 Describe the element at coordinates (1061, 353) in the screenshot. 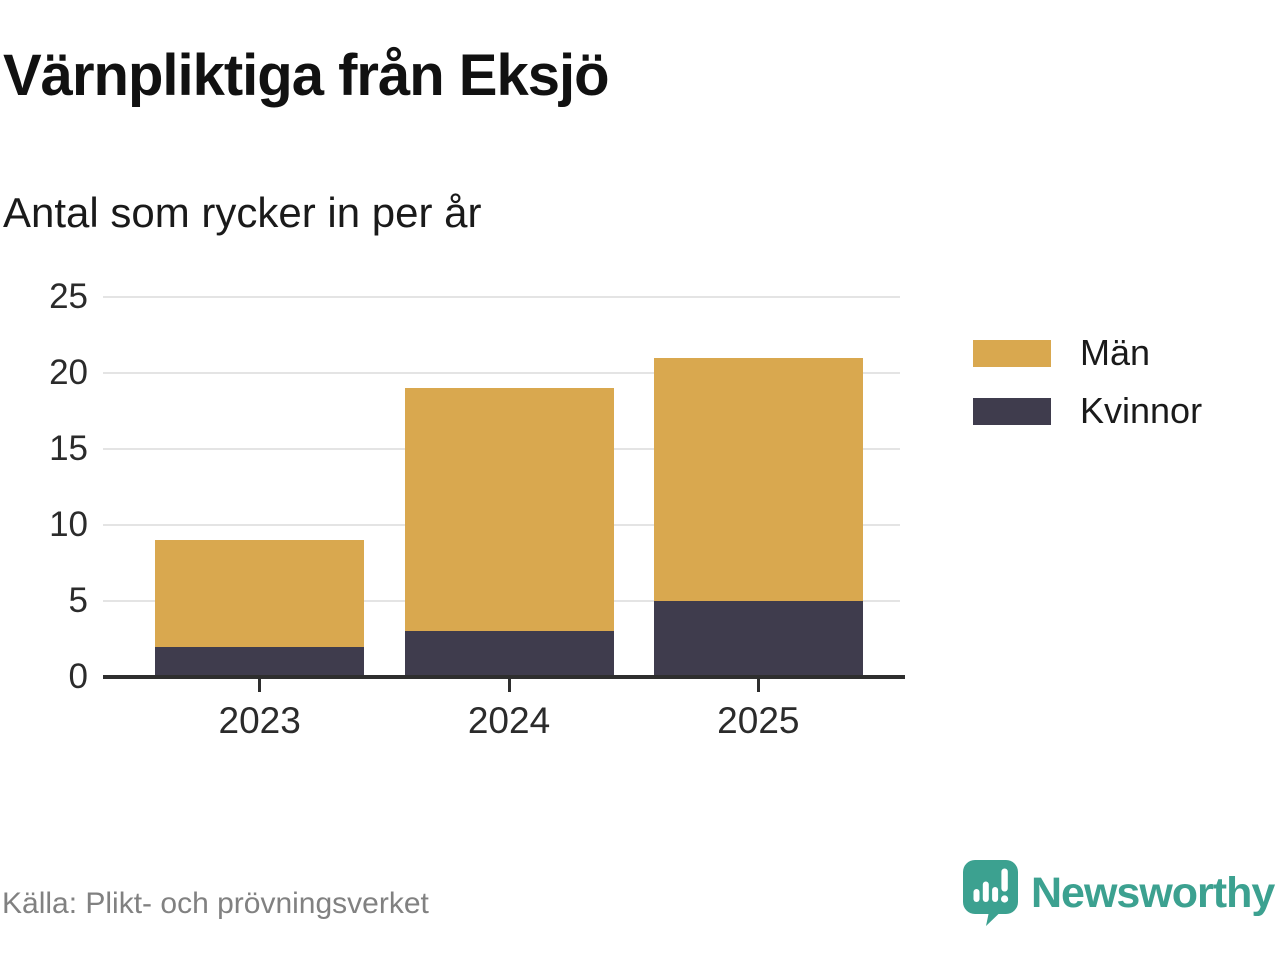

I see `legend-item-män: Män` at that location.